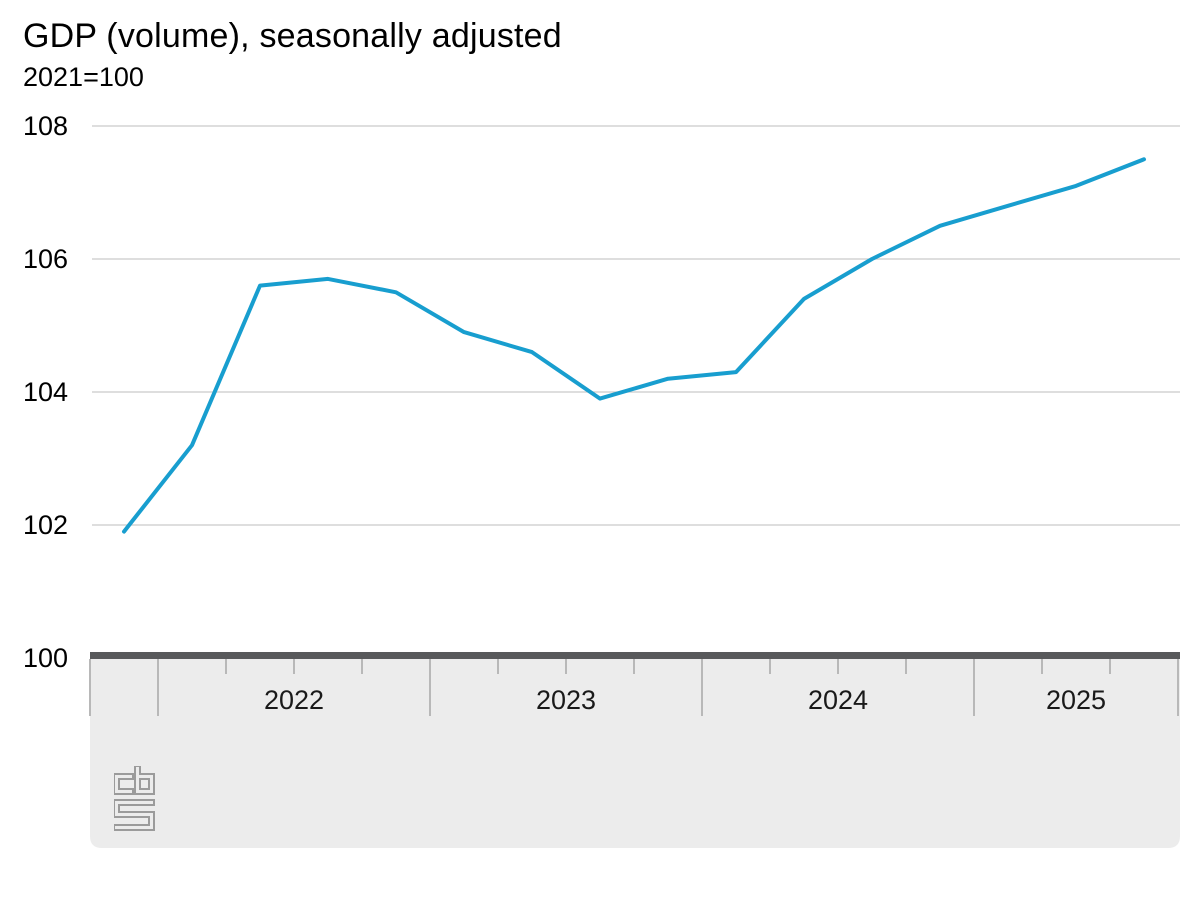 This screenshot has width=1200, height=900. I want to click on y-axis-label-102: 102, so click(45, 525).